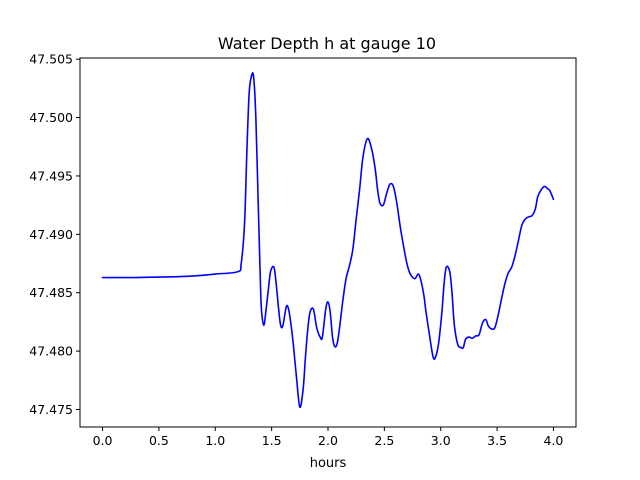  I want to click on x-tick-label: 2.0, so click(328, 440).